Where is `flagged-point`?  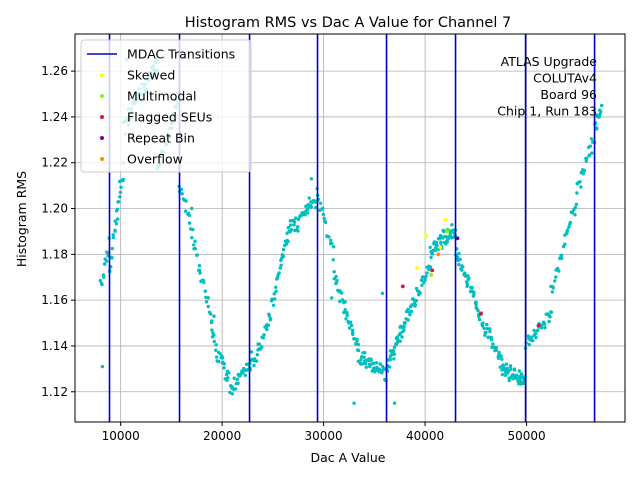 flagged-point is located at coordinates (445, 220).